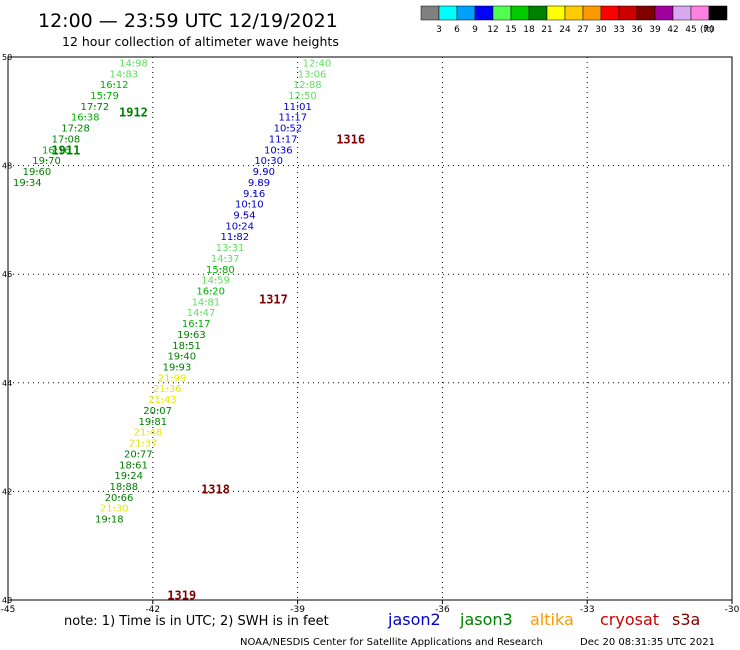 The height and width of the screenshot is (650, 740). I want to click on x-tick-label: -42, so click(152, 610).